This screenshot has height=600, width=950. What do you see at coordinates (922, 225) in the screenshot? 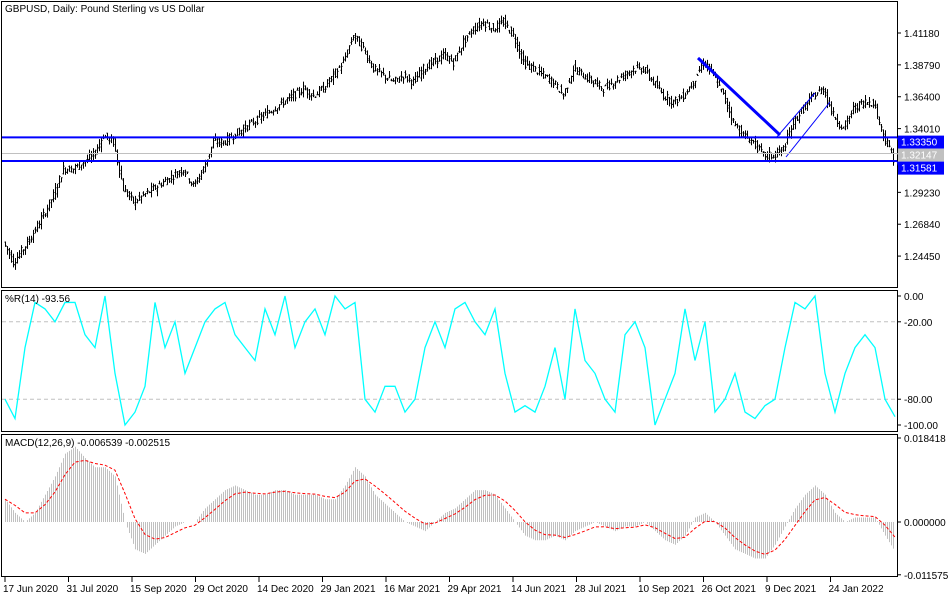
I see `price-axis-label: 1.26840` at bounding box center [922, 225].